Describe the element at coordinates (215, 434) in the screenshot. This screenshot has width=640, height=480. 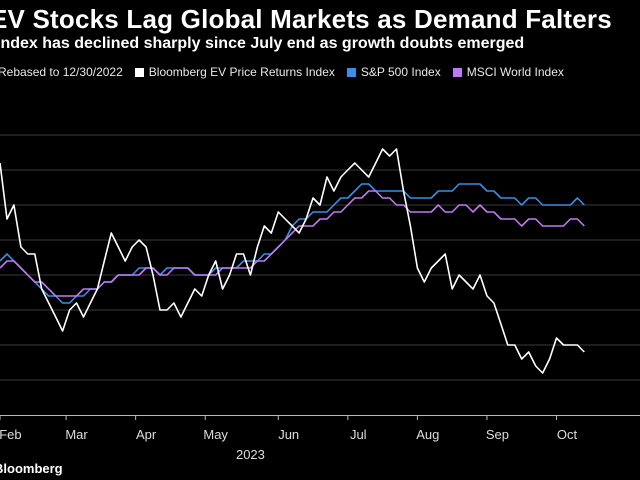
I see `x-tick-label-may: May` at that location.